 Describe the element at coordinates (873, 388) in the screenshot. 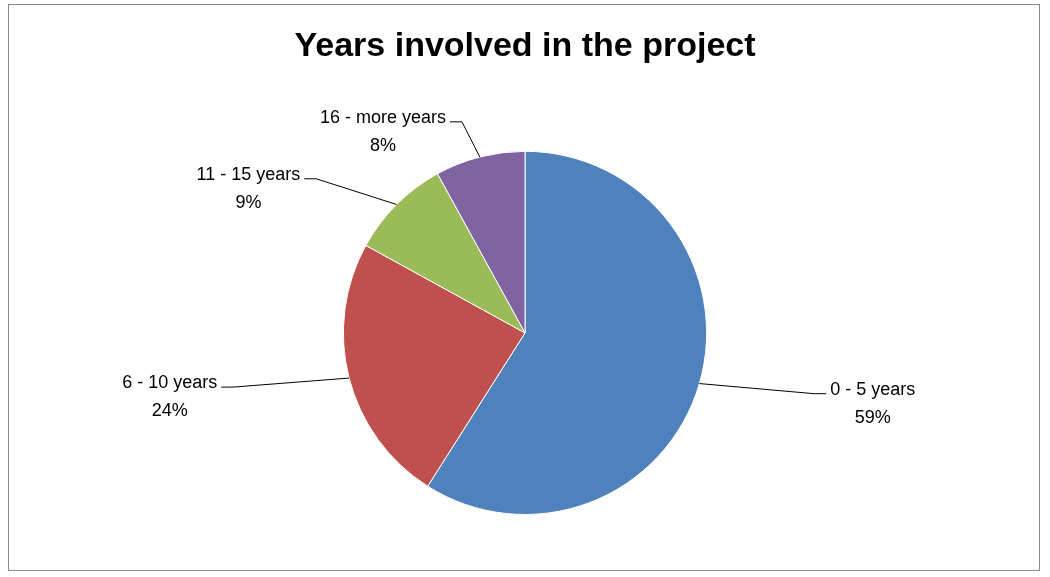

I see `slice-label: 0 - 5 years` at that location.